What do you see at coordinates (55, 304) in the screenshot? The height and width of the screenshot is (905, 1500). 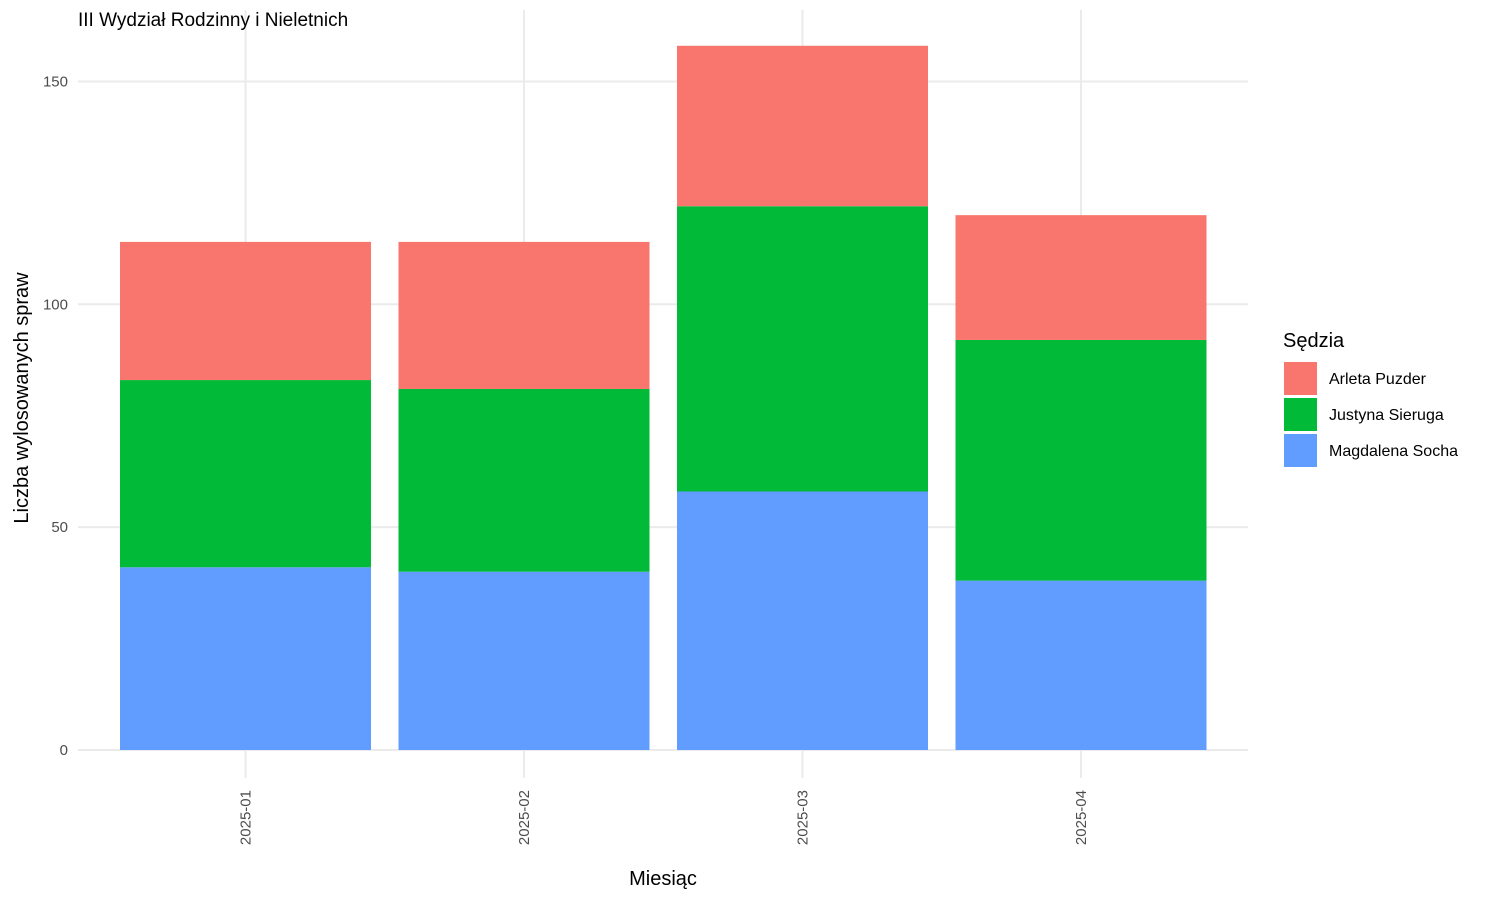 I see `y-tick-label: 100` at bounding box center [55, 304].